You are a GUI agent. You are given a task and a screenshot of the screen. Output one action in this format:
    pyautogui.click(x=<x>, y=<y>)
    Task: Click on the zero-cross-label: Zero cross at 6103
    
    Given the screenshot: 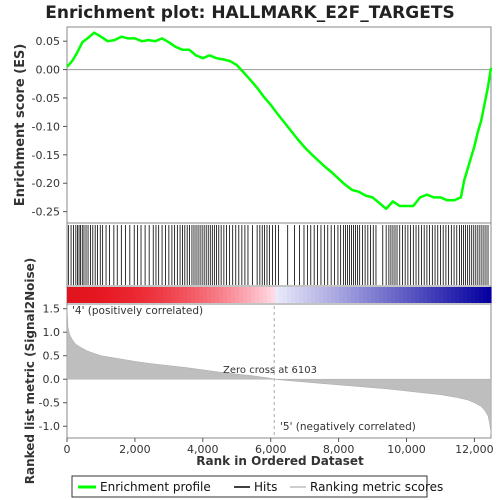 What is the action you would take?
    pyautogui.click(x=270, y=370)
    